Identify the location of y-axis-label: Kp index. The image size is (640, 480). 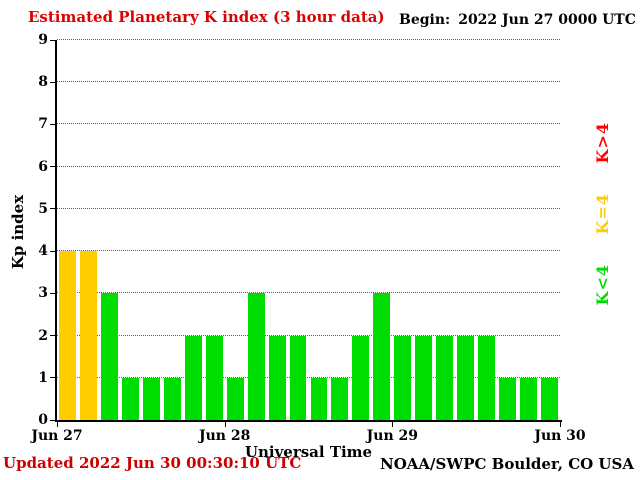
(18, 232).